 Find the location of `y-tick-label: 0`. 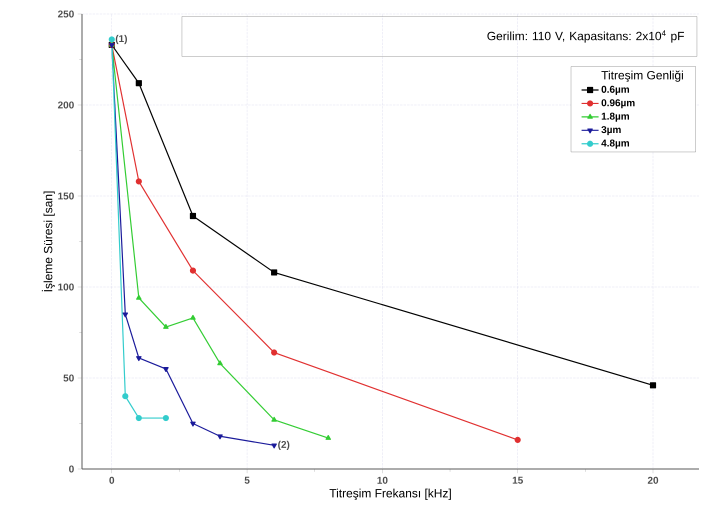

y-tick-label: 0 is located at coordinates (71, 469).